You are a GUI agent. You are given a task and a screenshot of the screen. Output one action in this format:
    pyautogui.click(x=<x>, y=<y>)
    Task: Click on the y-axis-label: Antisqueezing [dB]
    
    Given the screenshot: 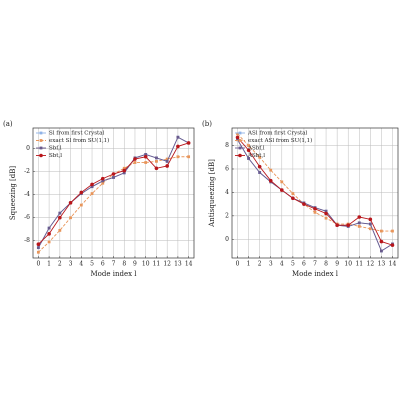 What is the action you would take?
    pyautogui.click(x=212, y=193)
    